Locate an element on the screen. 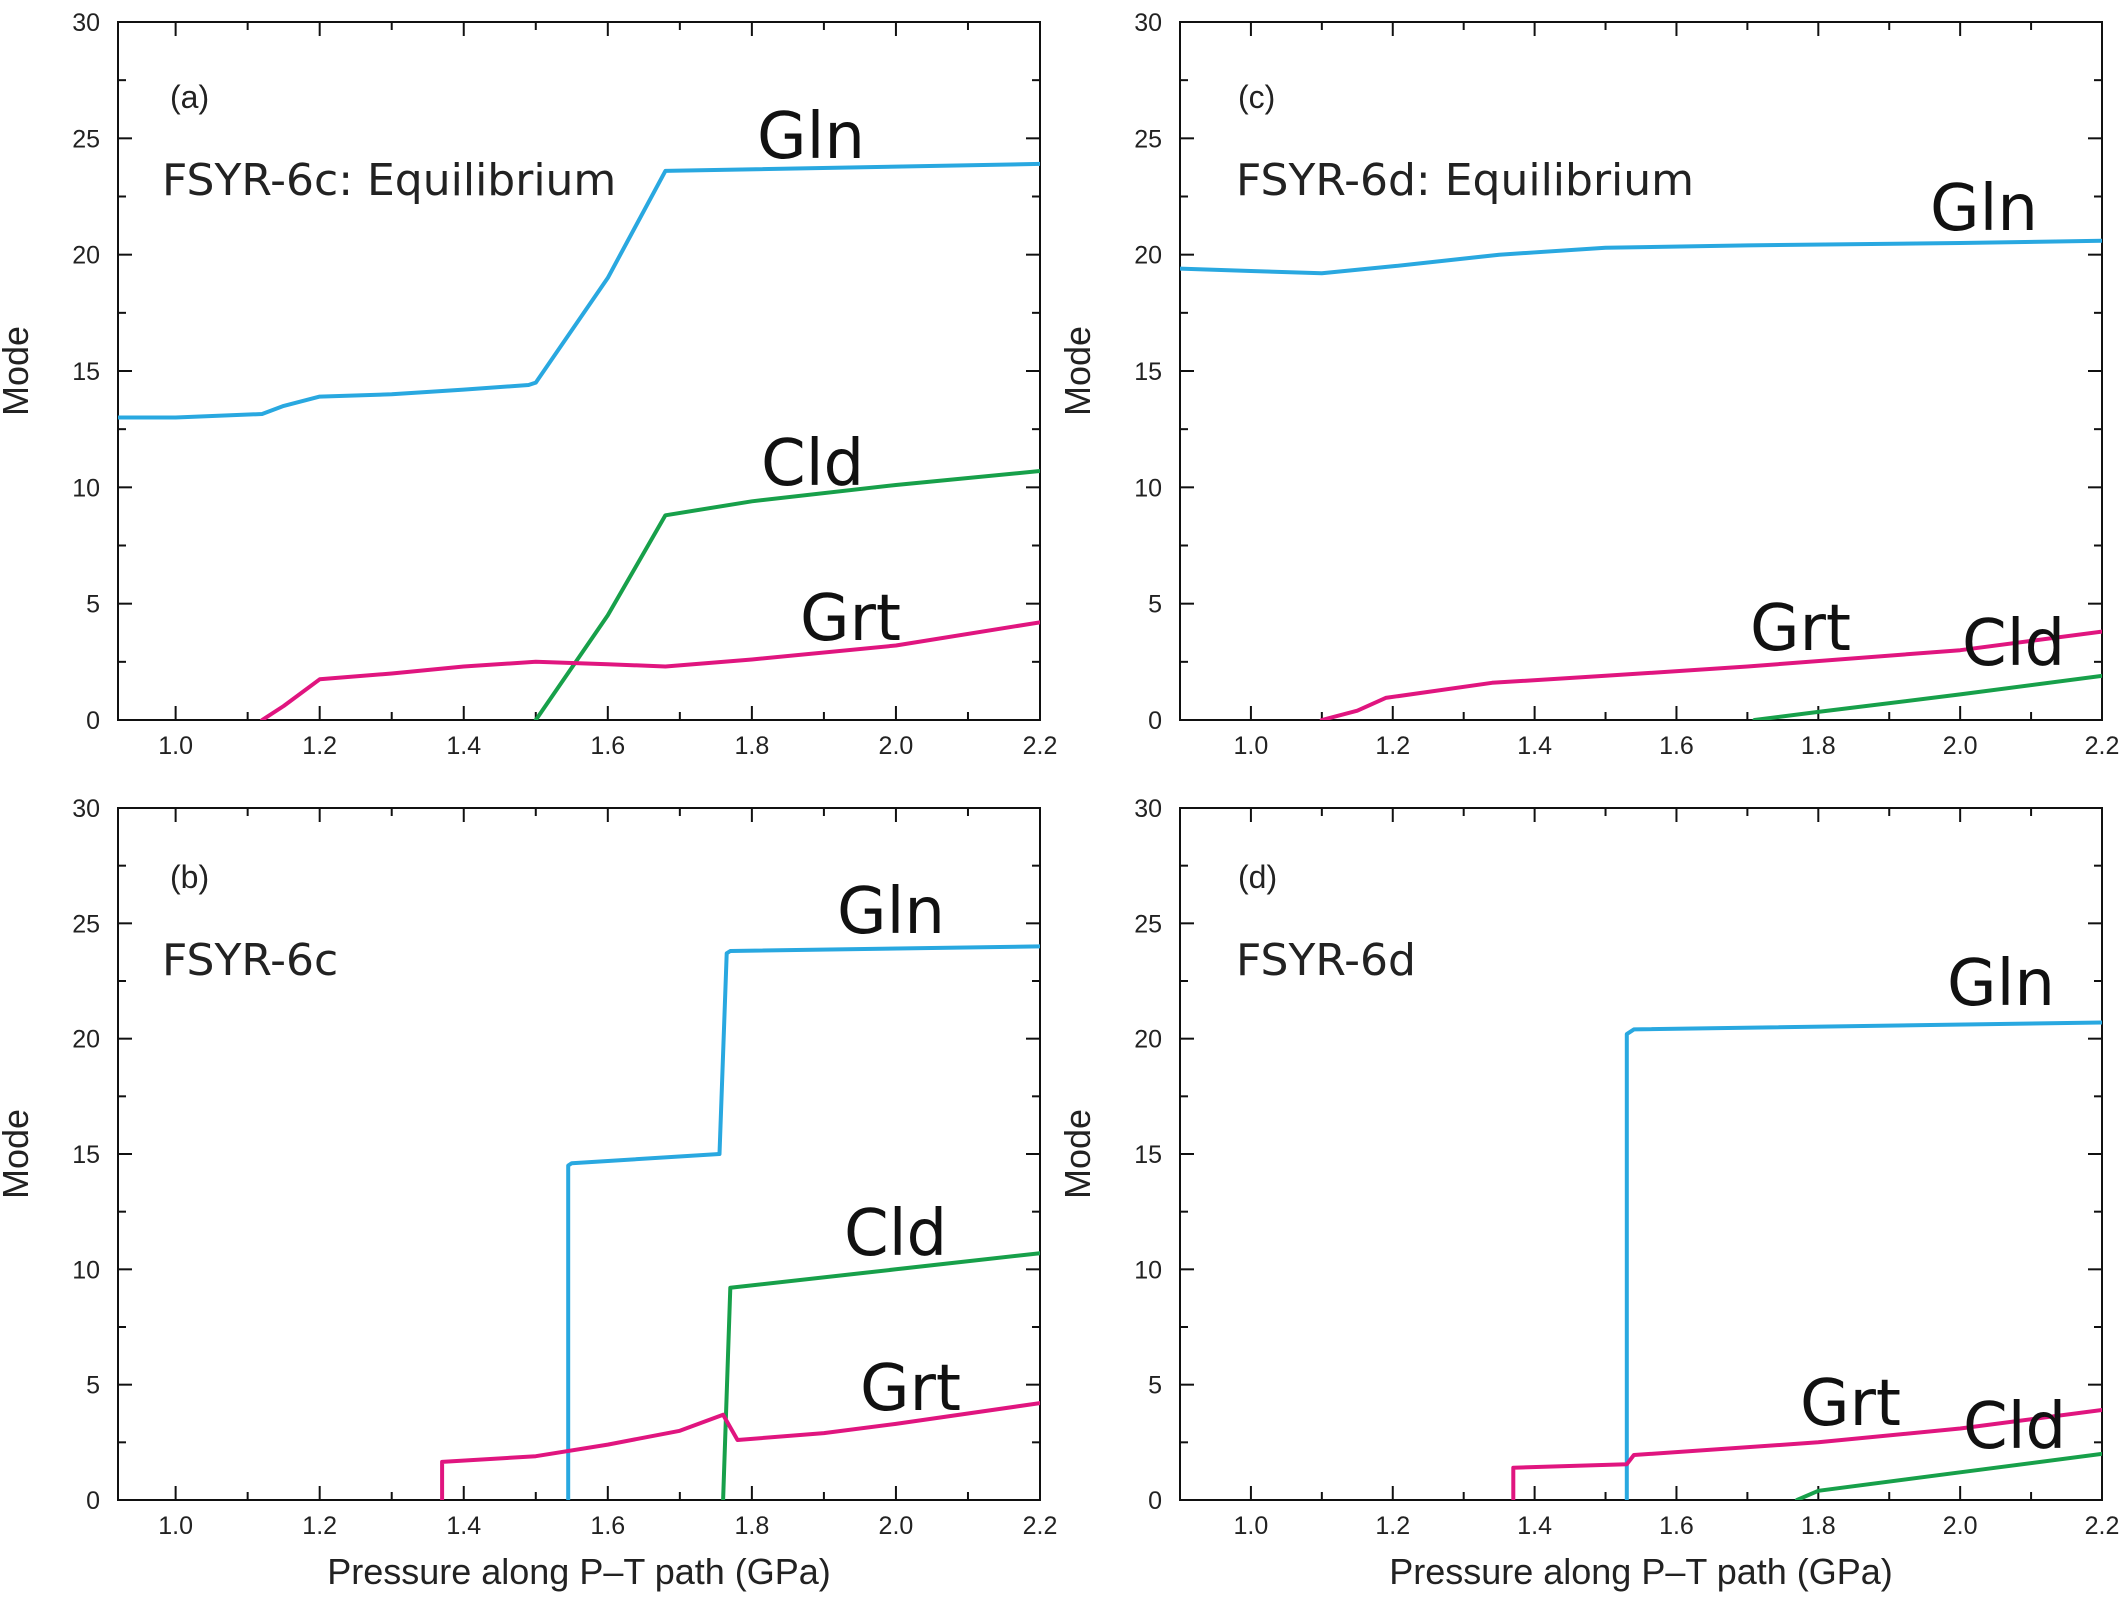 This screenshot has width=2128, height=1599. panel-title: FSYR-6c is located at coordinates (250, 960).